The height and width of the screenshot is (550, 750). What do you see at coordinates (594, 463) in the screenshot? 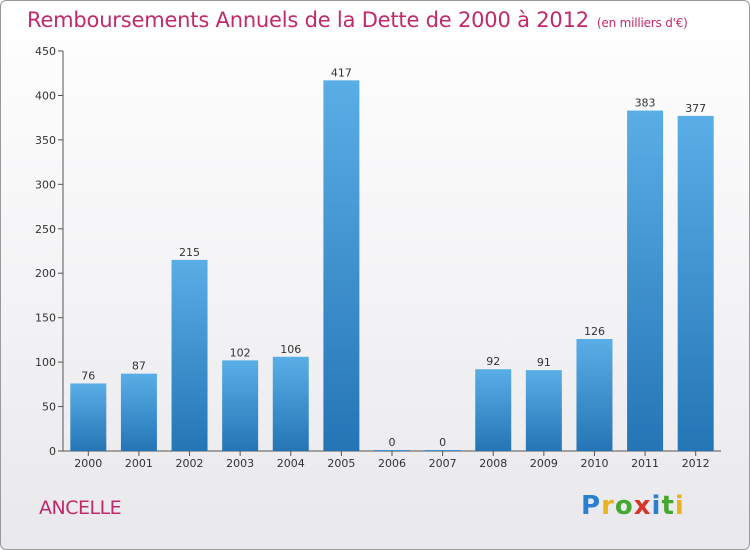
I see `x-tick-label: 2010` at bounding box center [594, 463].